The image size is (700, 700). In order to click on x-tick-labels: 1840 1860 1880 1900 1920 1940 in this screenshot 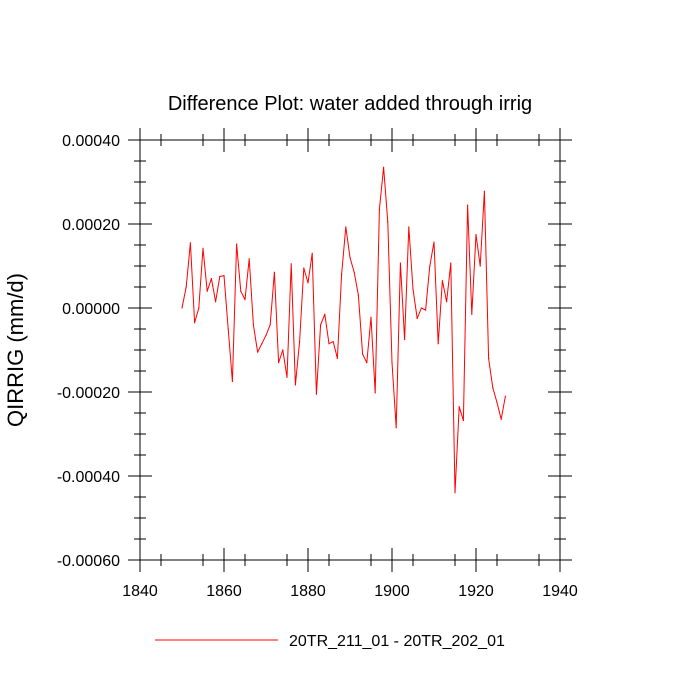, I will do `click(350, 591)`.